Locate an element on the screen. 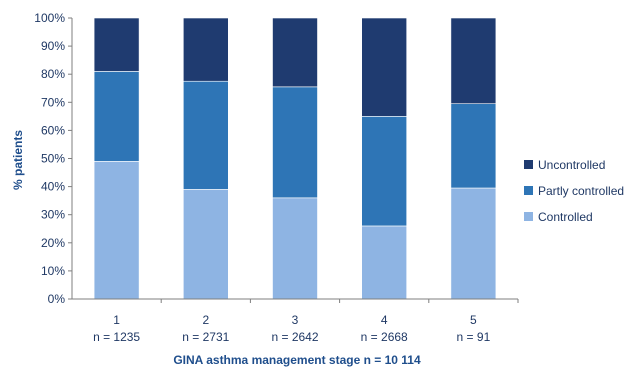  y-tick-label: 50% is located at coordinates (53, 159).